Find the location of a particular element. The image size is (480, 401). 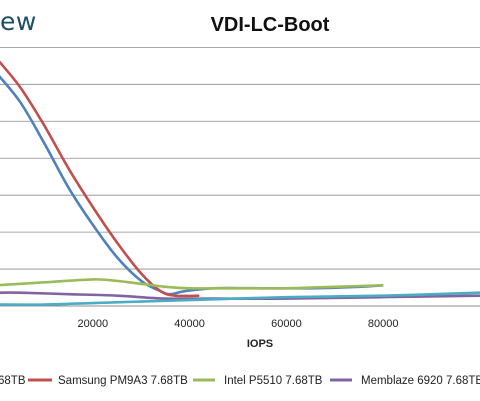

x-tick-label: 60000 is located at coordinates (286, 324).